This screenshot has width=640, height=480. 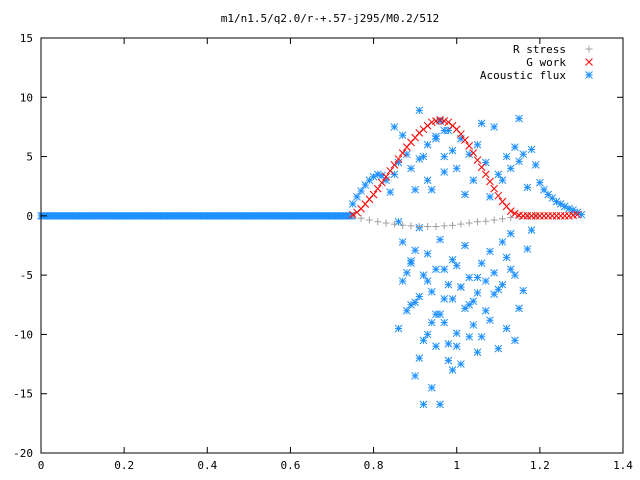 What do you see at coordinates (41, 465) in the screenshot?
I see `x-tick-label: 0` at bounding box center [41, 465].